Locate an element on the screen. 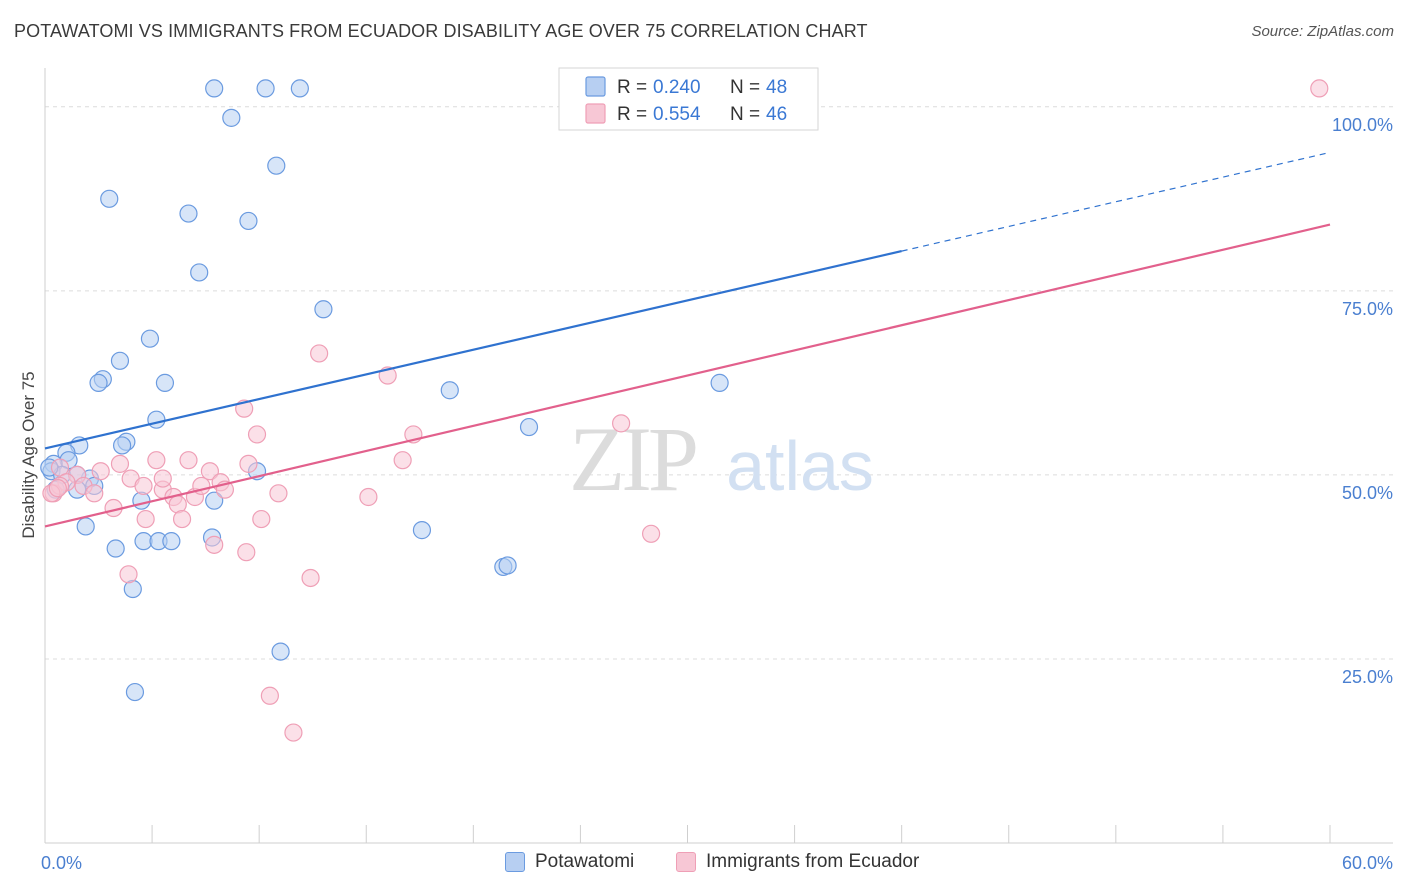 Image resolution: width=1406 pixels, height=892 pixels. legend-item-ecuador: Immigrants from Ecuador is located at coordinates (797, 862).